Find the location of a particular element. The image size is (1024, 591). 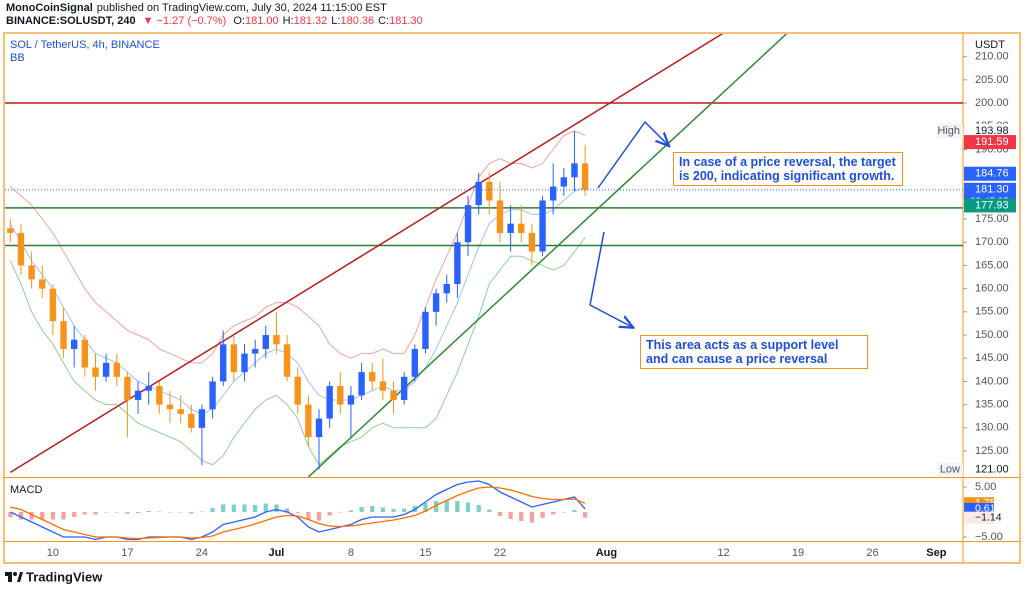

ohlc-value: 181.30 is located at coordinates (406, 21).